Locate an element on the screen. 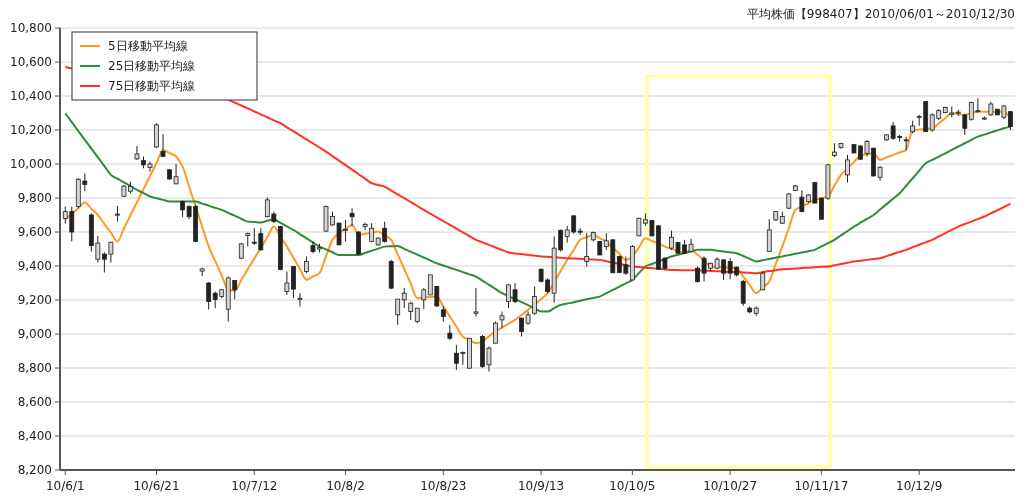 The height and width of the screenshot is (500, 1024). y-tick-label: 9,000 is located at coordinates (34, 334).